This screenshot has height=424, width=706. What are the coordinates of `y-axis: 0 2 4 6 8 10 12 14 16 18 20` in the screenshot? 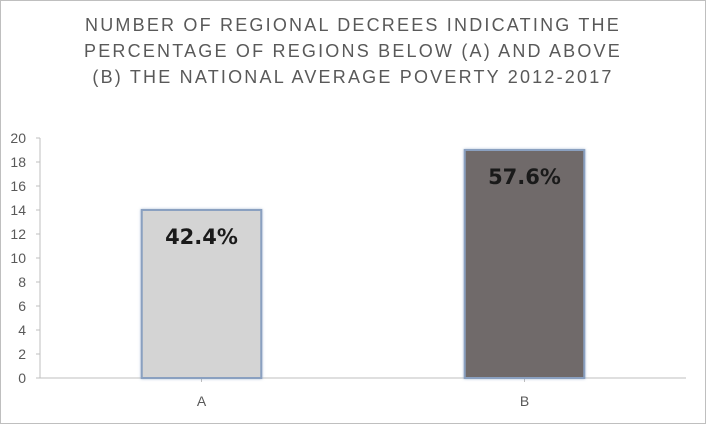 It's located at (25, 258).